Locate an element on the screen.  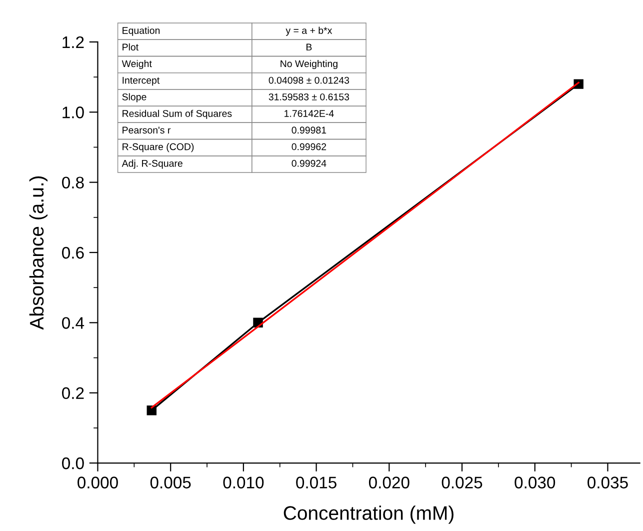
annotation: B is located at coordinates (309, 47).